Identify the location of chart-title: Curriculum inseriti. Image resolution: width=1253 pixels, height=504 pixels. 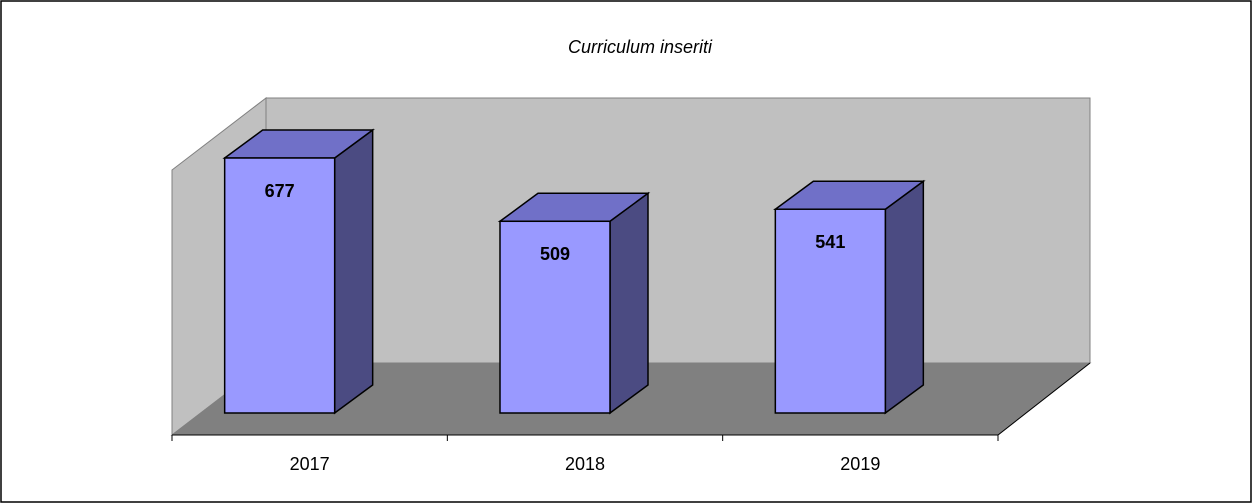
(640, 47).